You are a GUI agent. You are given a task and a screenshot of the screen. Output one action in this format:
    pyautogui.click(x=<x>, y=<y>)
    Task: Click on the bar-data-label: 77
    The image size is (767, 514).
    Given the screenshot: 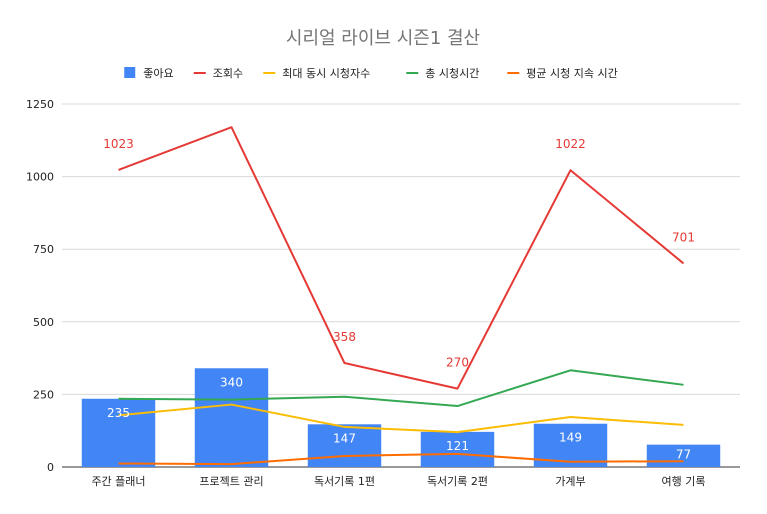 What is the action you would take?
    pyautogui.click(x=683, y=455)
    